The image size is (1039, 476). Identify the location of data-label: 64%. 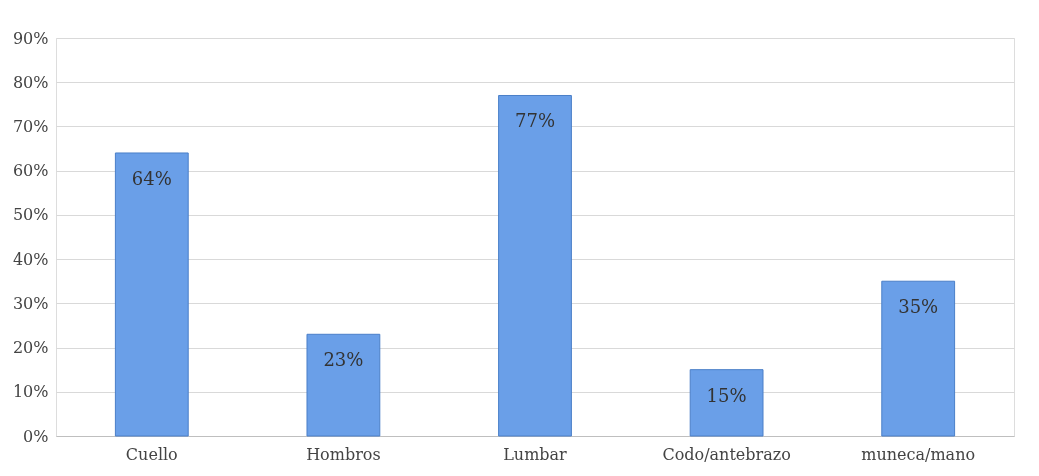
(151, 178).